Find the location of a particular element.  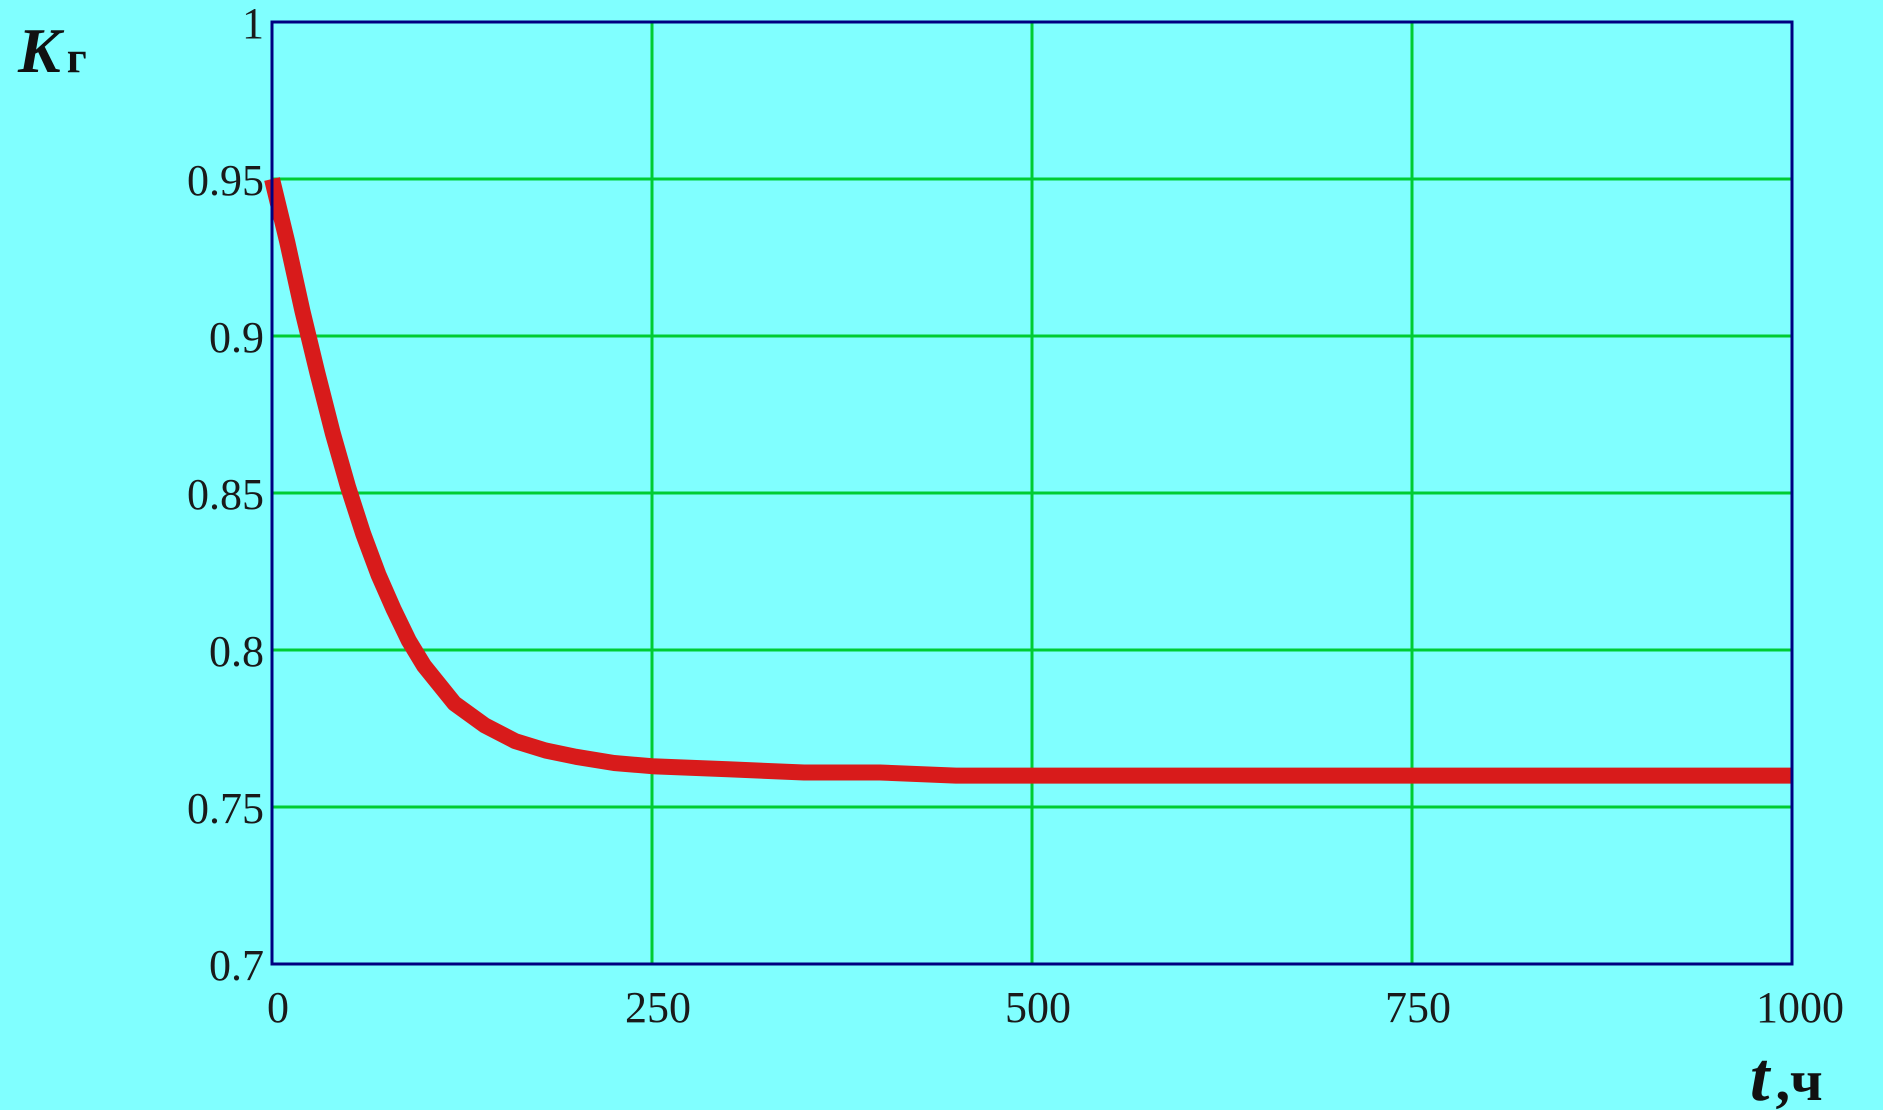

y-tick-label: 0.85 is located at coordinates (225, 494).